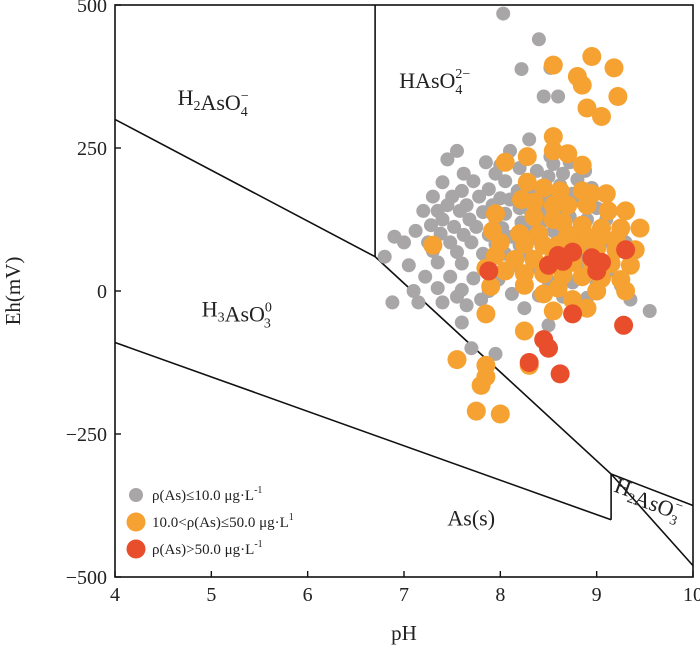 This screenshot has height=651, width=700. I want to click on region-label-1: HAsO2− 4, so click(434, 82).